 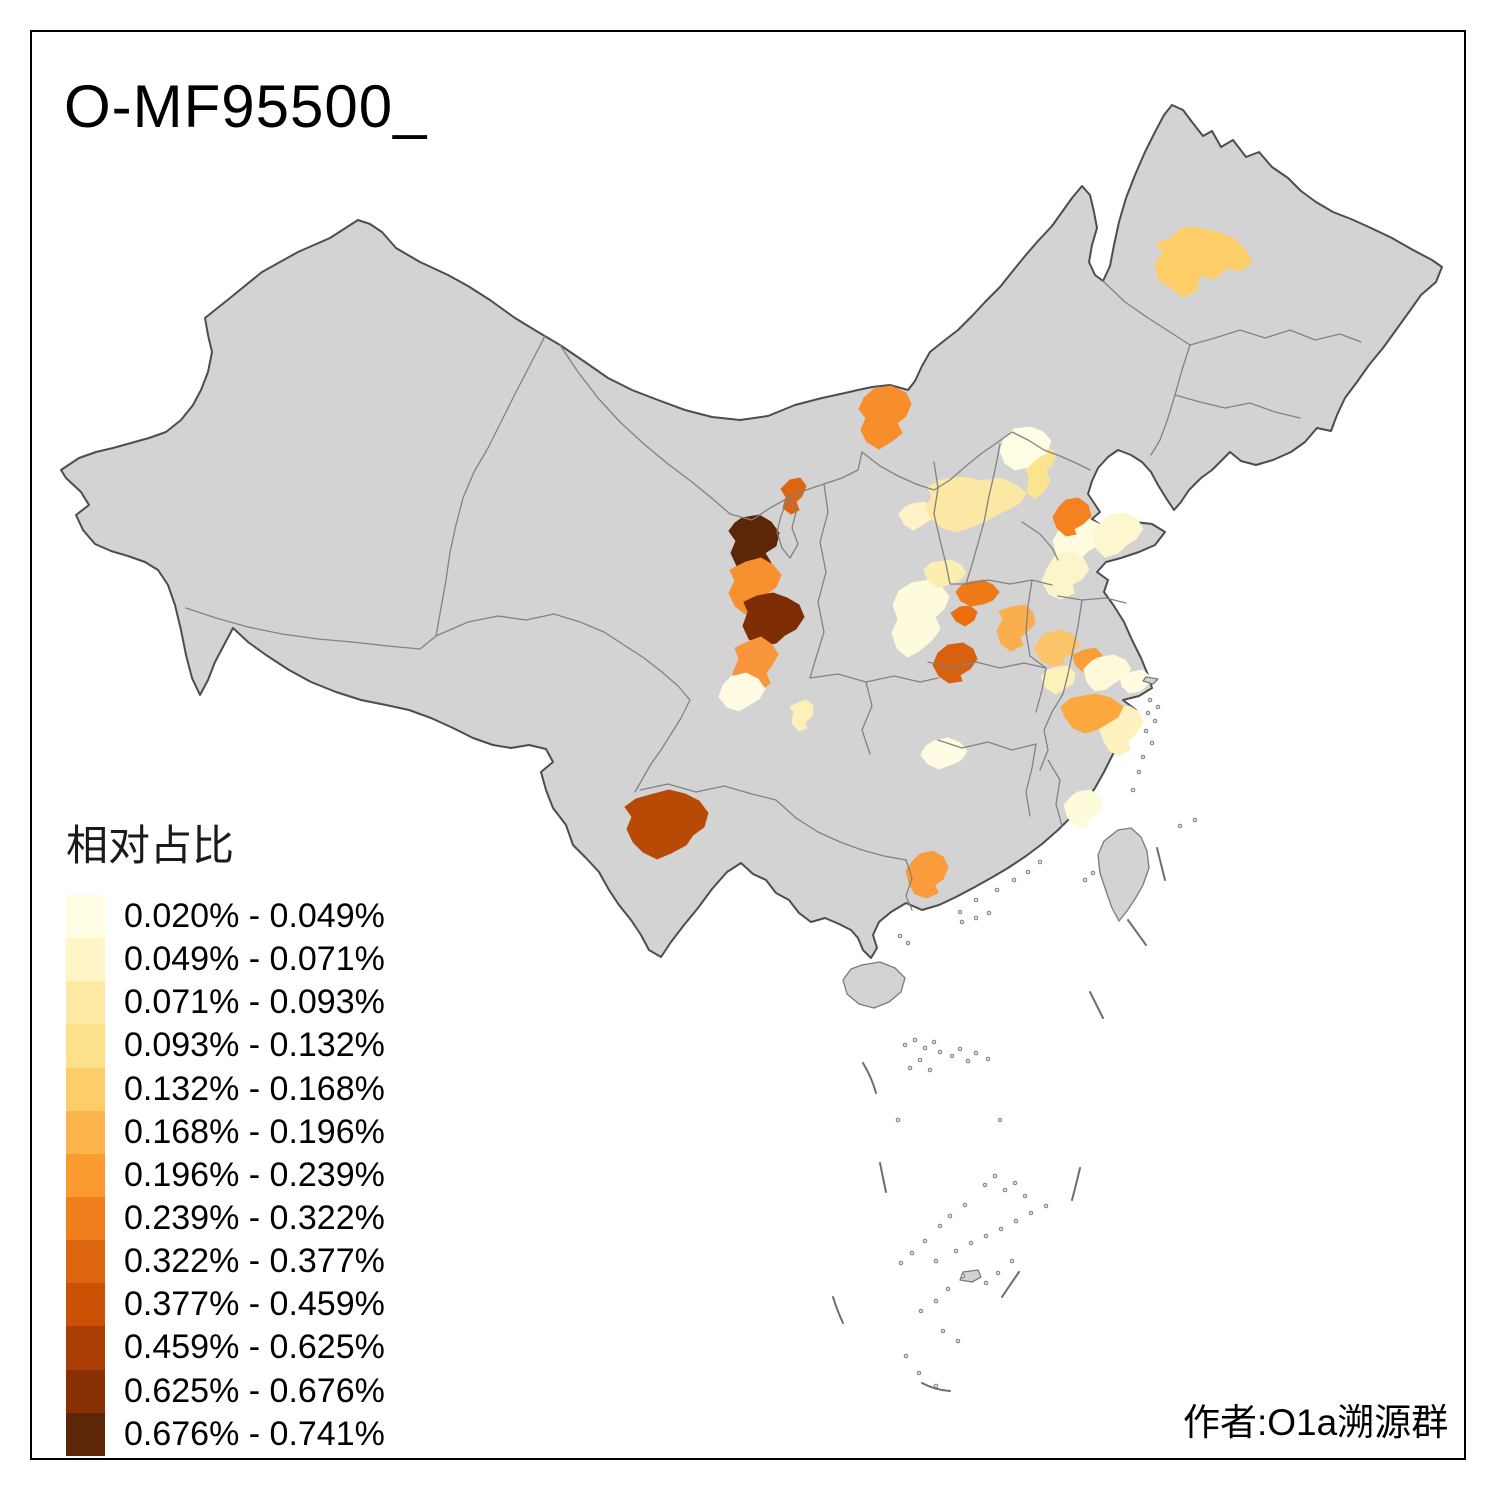 I want to click on legend-label-3: 0.071% - 0.093%, so click(x=254, y=1002).